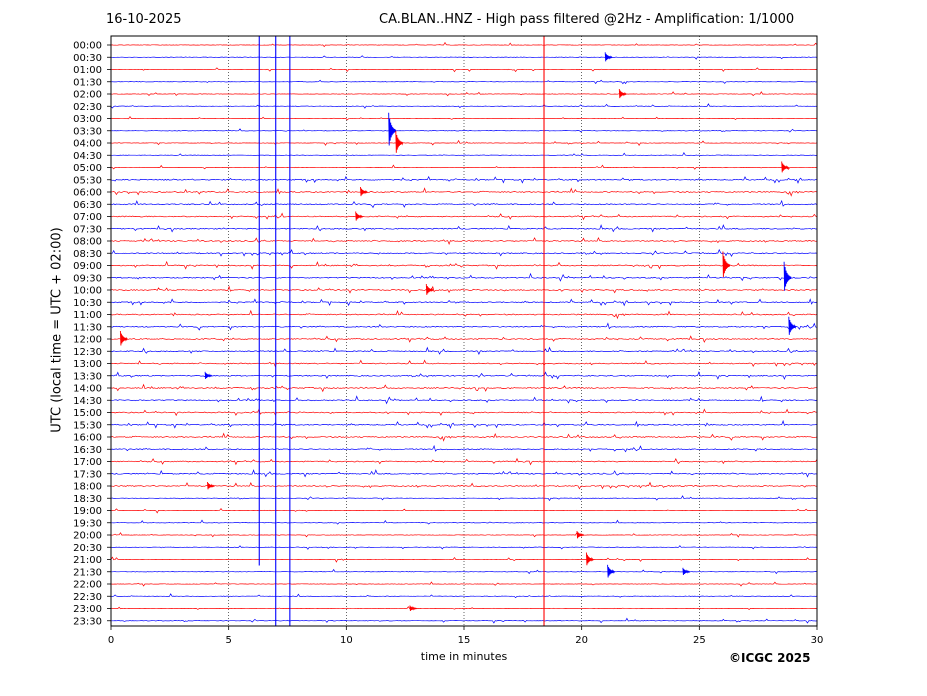 Image resolution: width=927 pixels, height=696 pixels. I want to click on y-tick-label: 16:30, so click(87, 450).